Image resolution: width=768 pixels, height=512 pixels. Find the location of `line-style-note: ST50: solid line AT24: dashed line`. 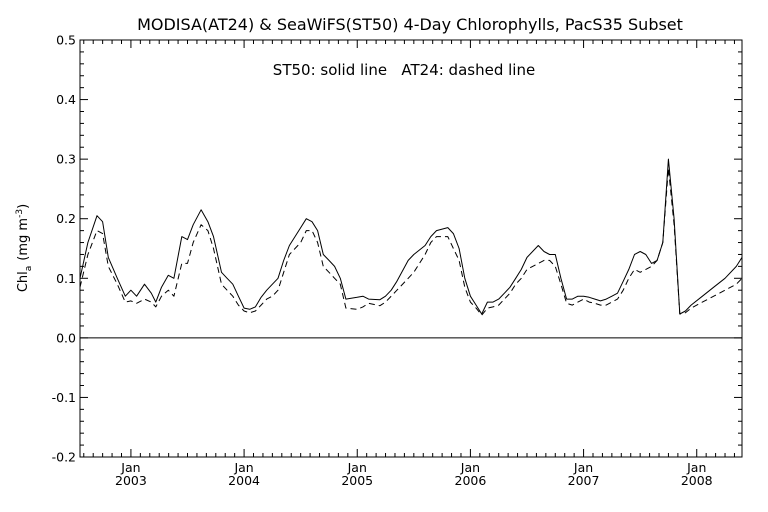

line-style-note: ST50: solid line AT24: dashed line is located at coordinates (404, 70).